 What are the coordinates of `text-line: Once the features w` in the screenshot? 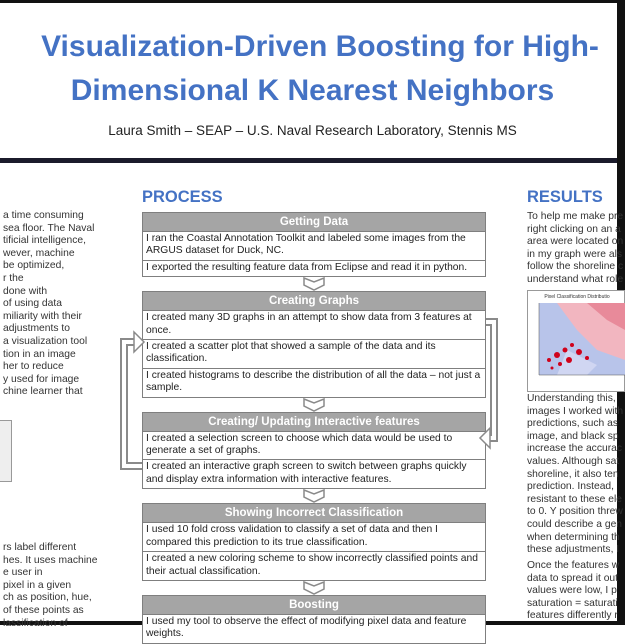 It's located at (573, 565).